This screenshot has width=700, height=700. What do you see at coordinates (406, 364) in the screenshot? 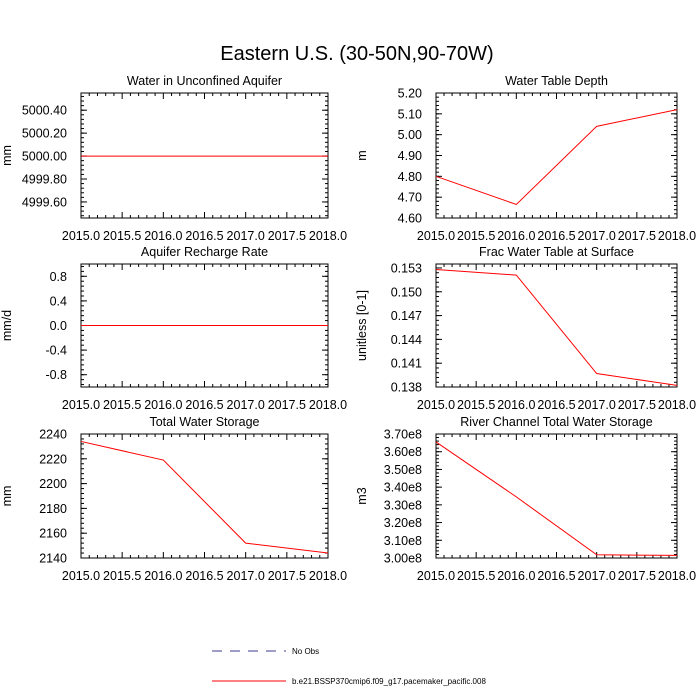
I see `y-tick-label: 0.141` at bounding box center [406, 364].